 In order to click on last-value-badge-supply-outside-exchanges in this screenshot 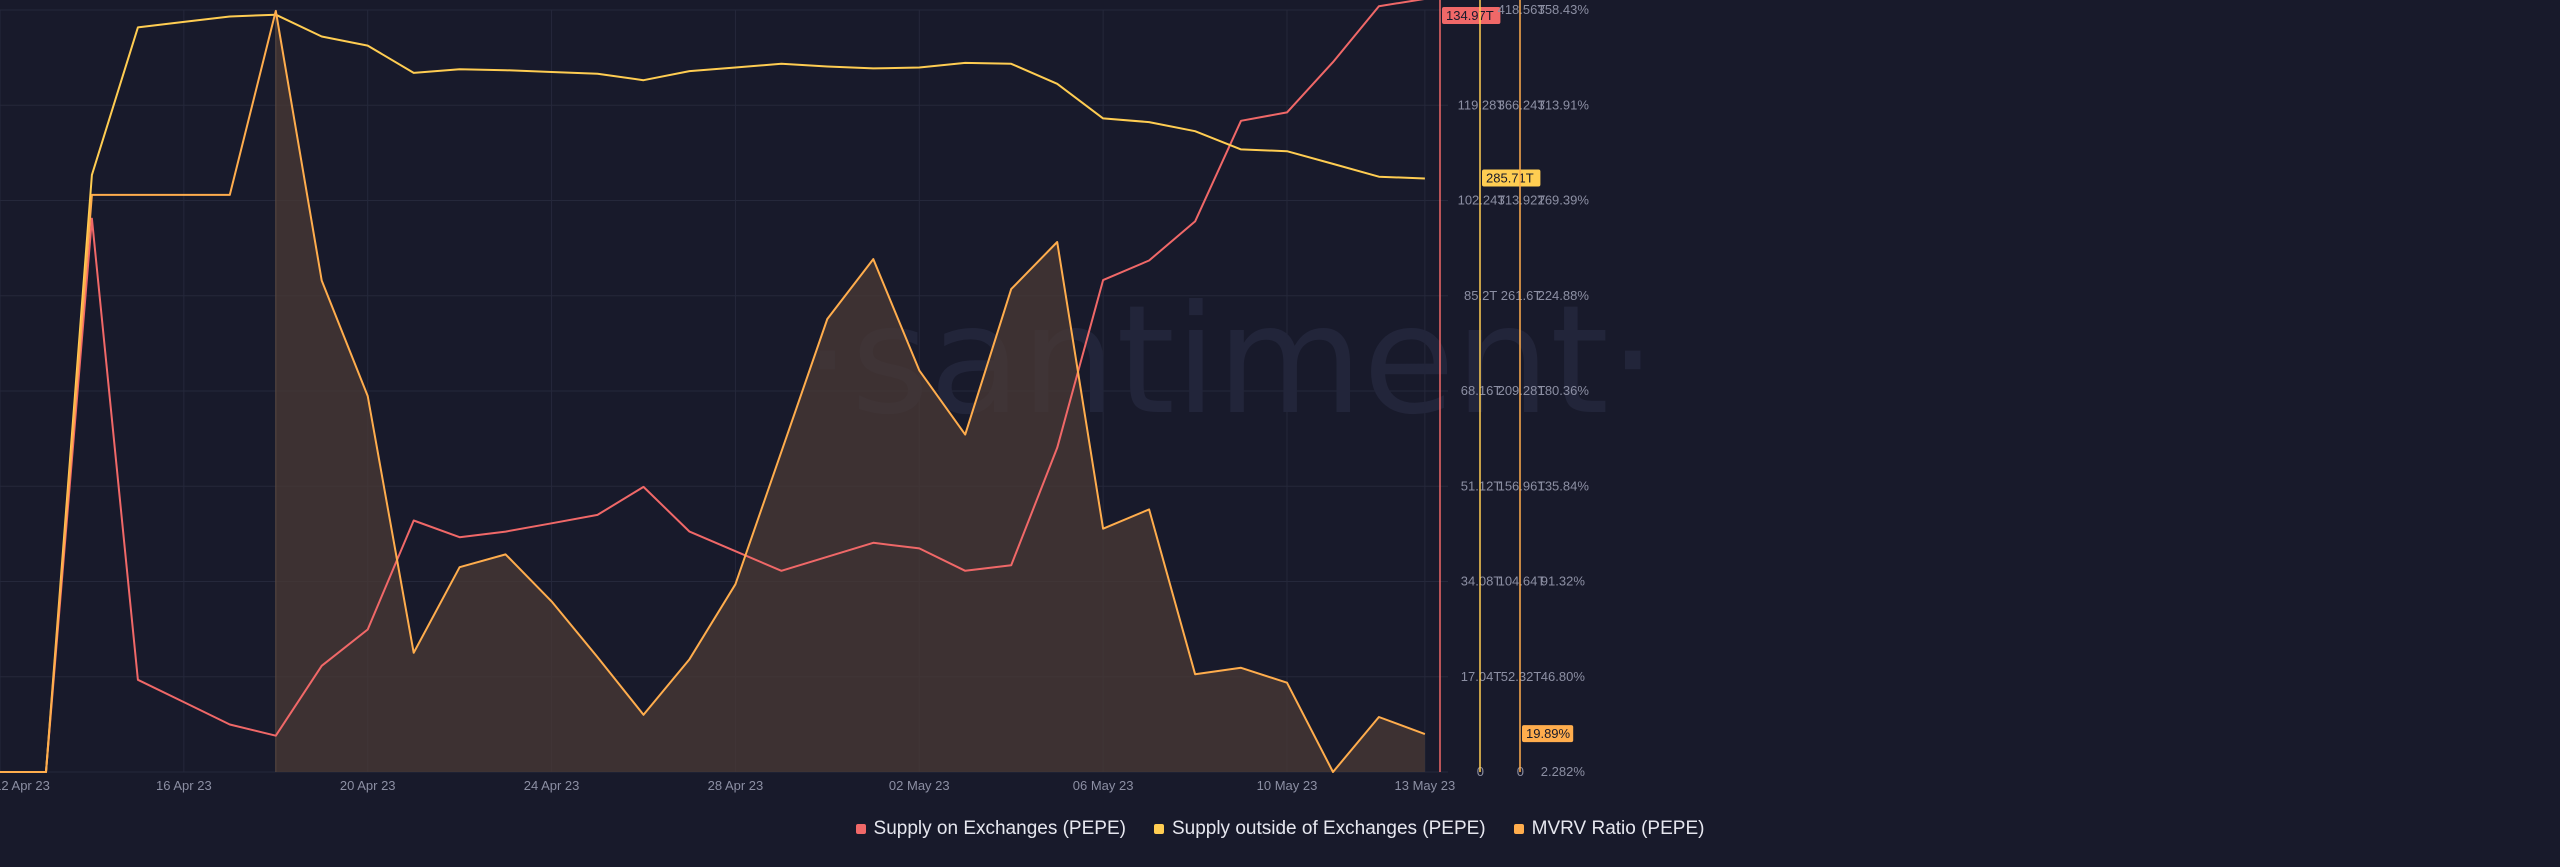, I will do `click(1511, 178)`.